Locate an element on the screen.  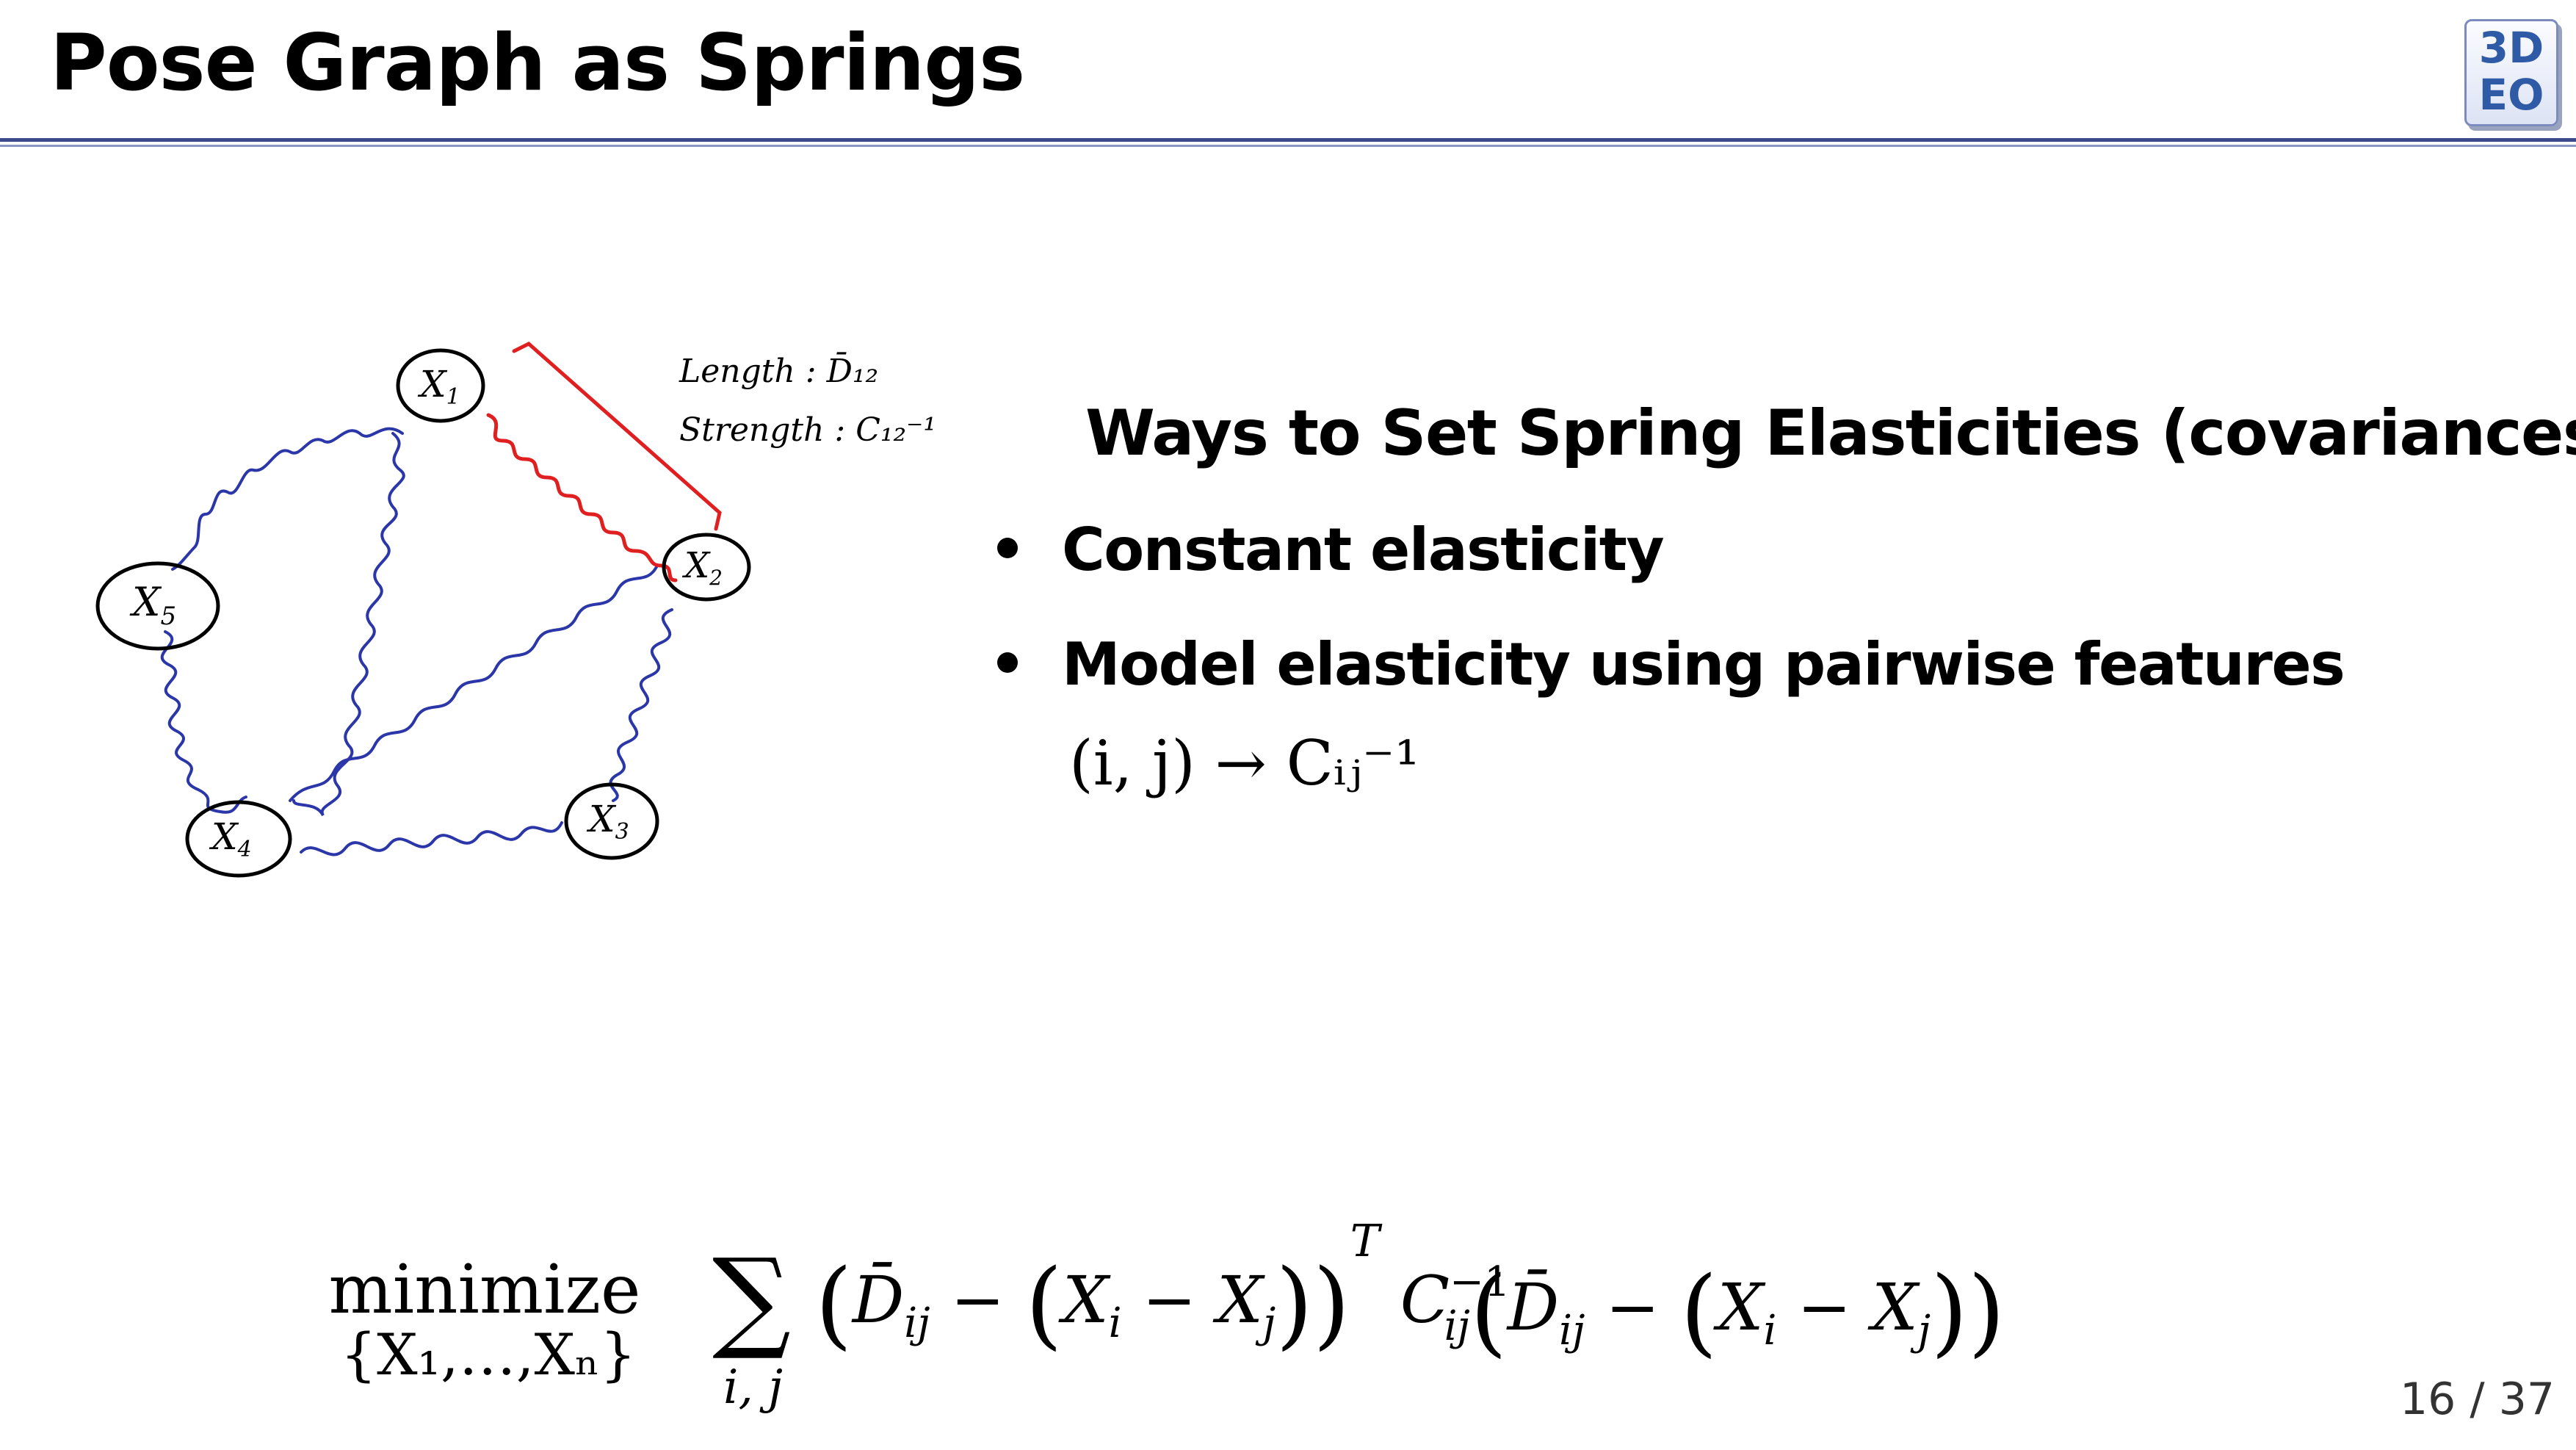
node-x5 is located at coordinates (157, 606).